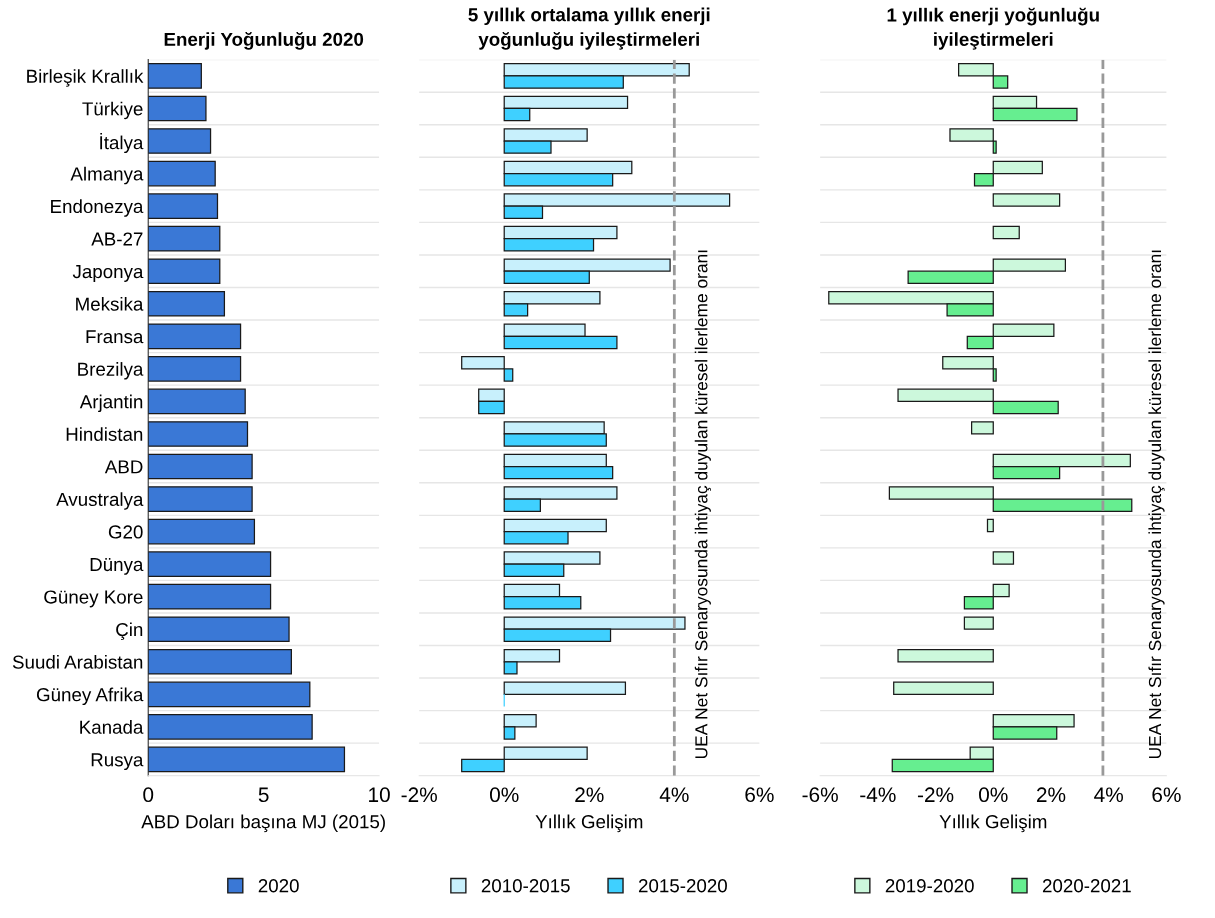  I want to click on y-tick-label: Kanada, so click(112, 727).